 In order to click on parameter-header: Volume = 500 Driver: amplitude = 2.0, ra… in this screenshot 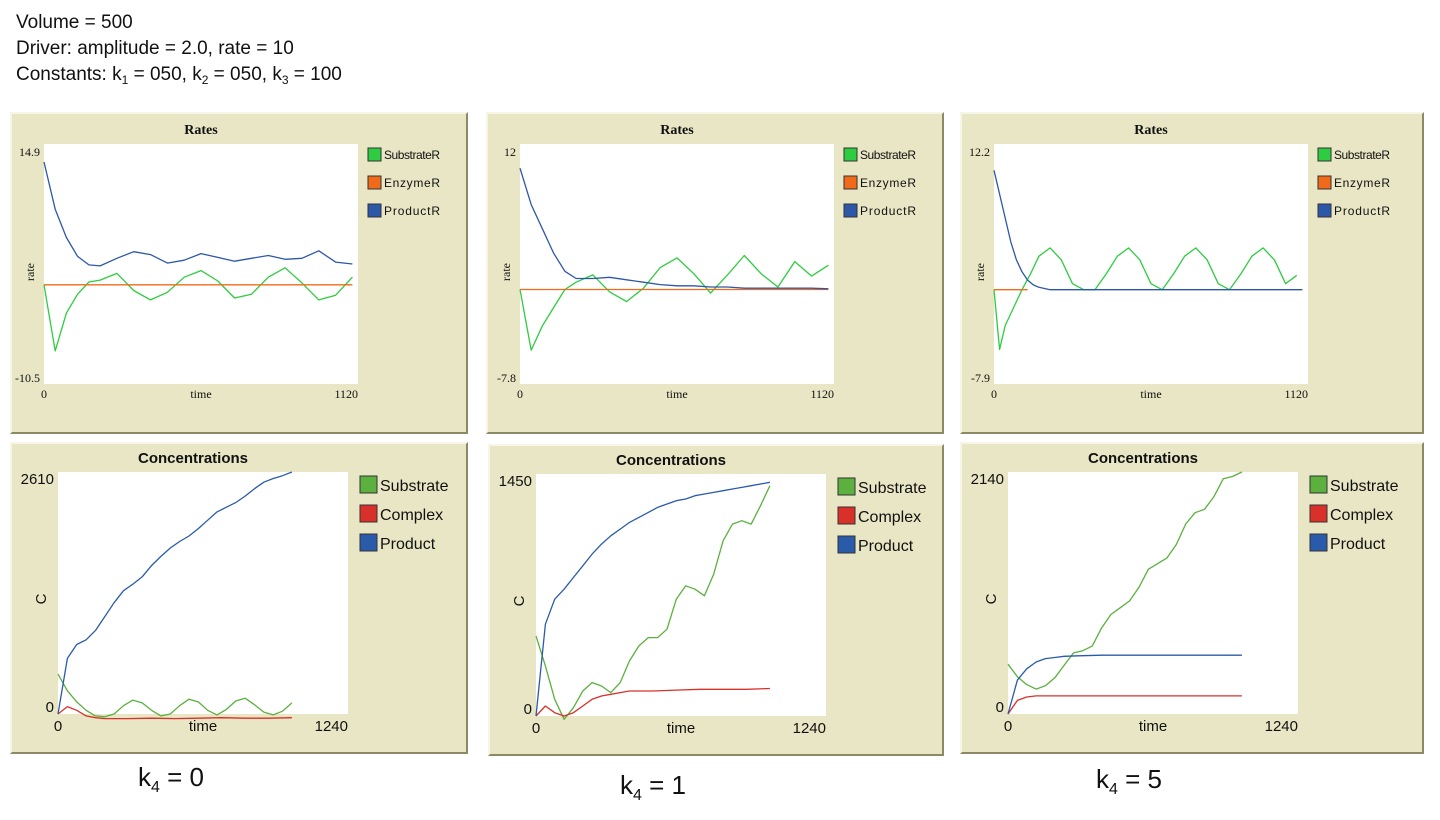, I will do `click(179, 49)`.